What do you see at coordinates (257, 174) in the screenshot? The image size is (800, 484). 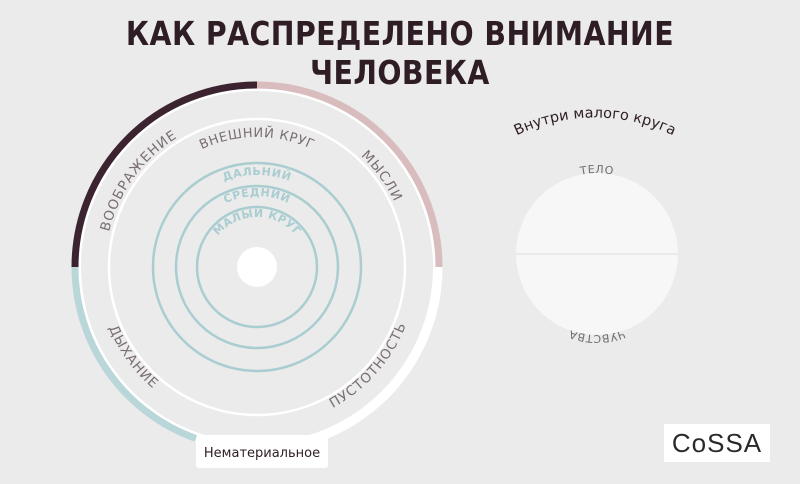 I see `label-far: ДАЛЬНИЙ` at bounding box center [257, 174].